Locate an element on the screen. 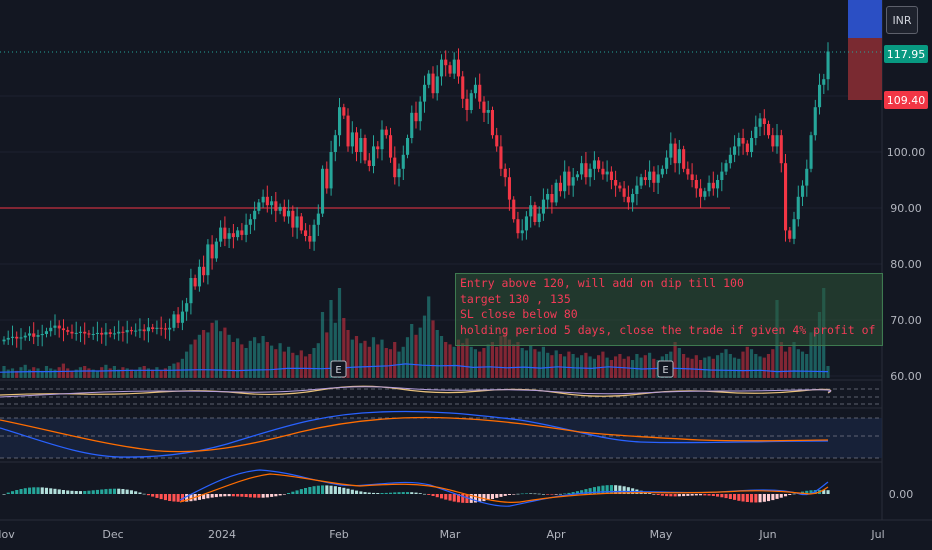 The width and height of the screenshot is (932, 550). currency-button: INR is located at coordinates (902, 20).